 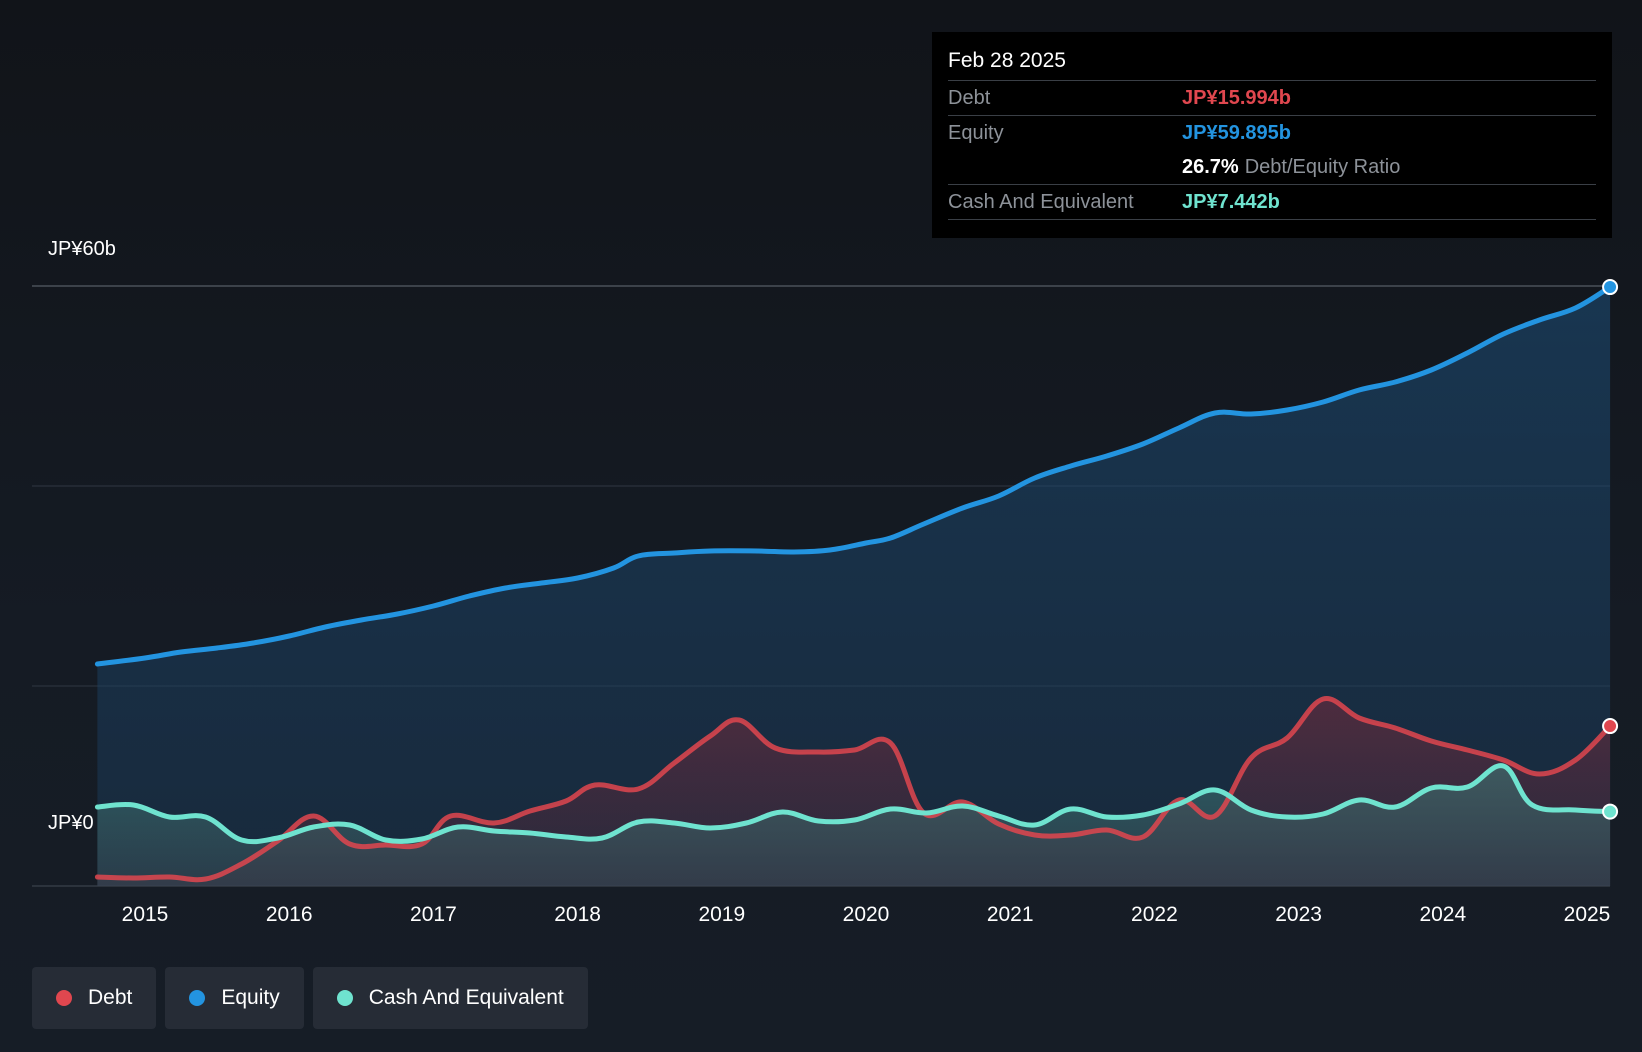 I want to click on x-tick-label-2022: 2022, so click(x=1154, y=914).